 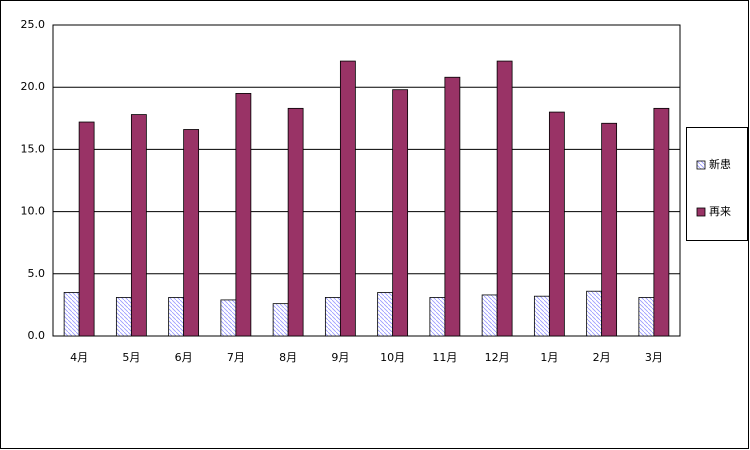 What do you see at coordinates (717, 184) in the screenshot?
I see `legend-box` at bounding box center [717, 184].